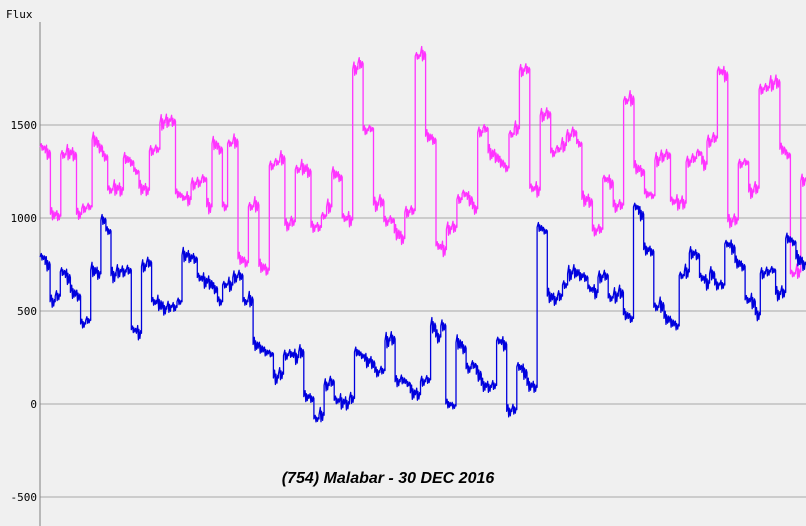 The height and width of the screenshot is (526, 806). I want to click on y-tick-label: 1000, so click(24, 218).